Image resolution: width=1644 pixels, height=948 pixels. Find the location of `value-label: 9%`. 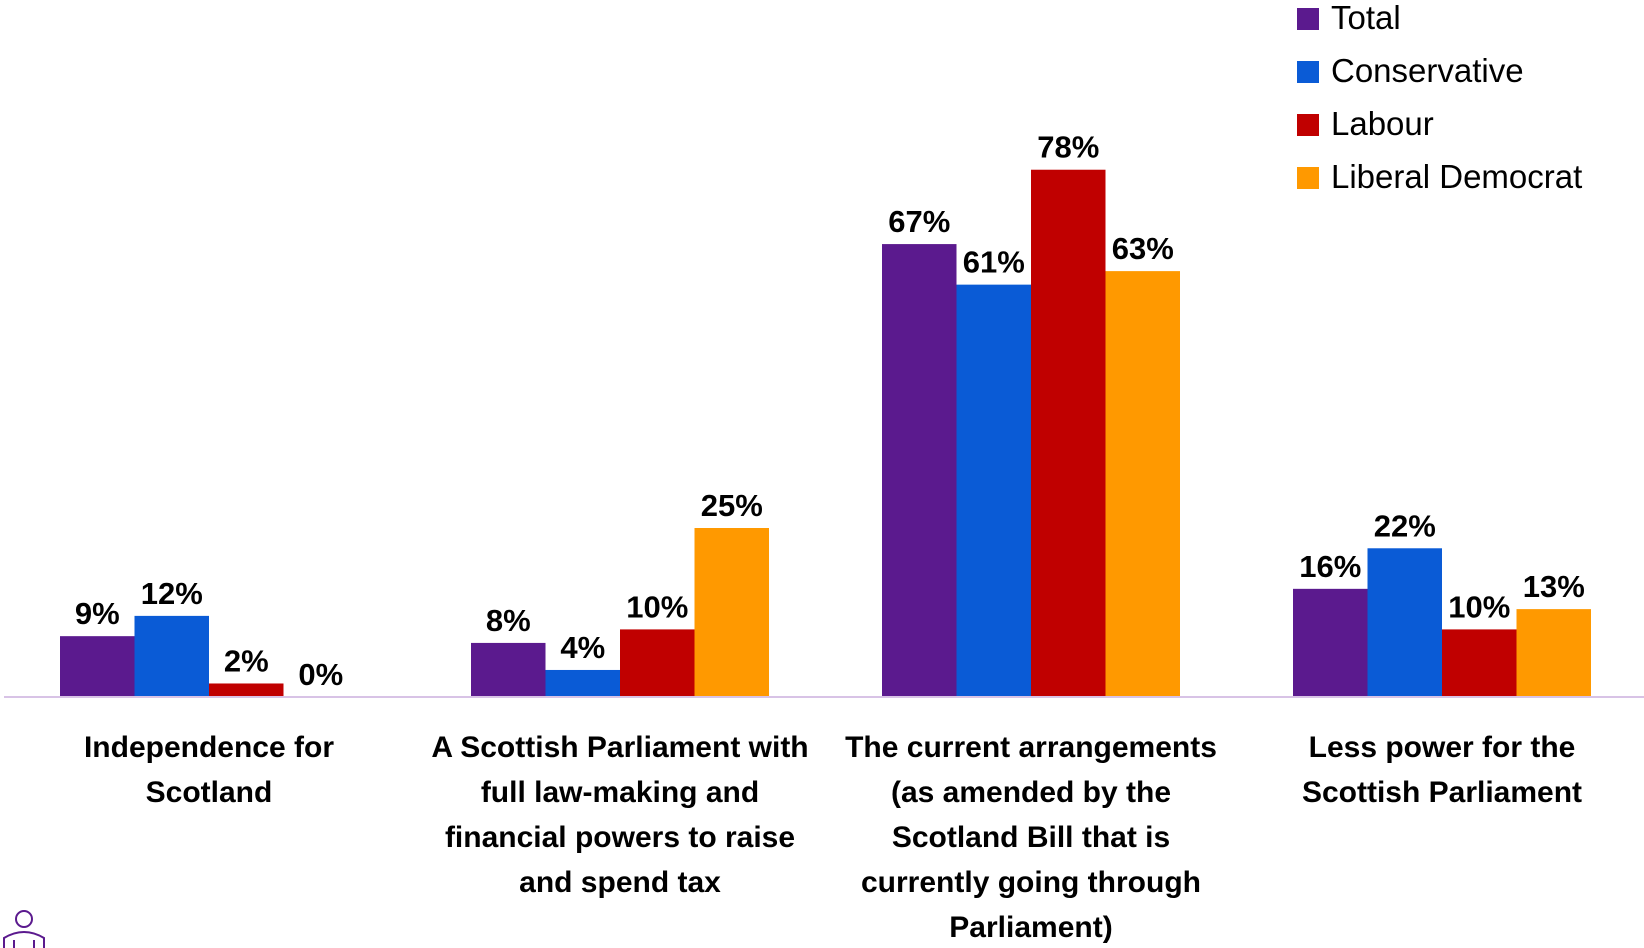

value-label: 9% is located at coordinates (97, 613).